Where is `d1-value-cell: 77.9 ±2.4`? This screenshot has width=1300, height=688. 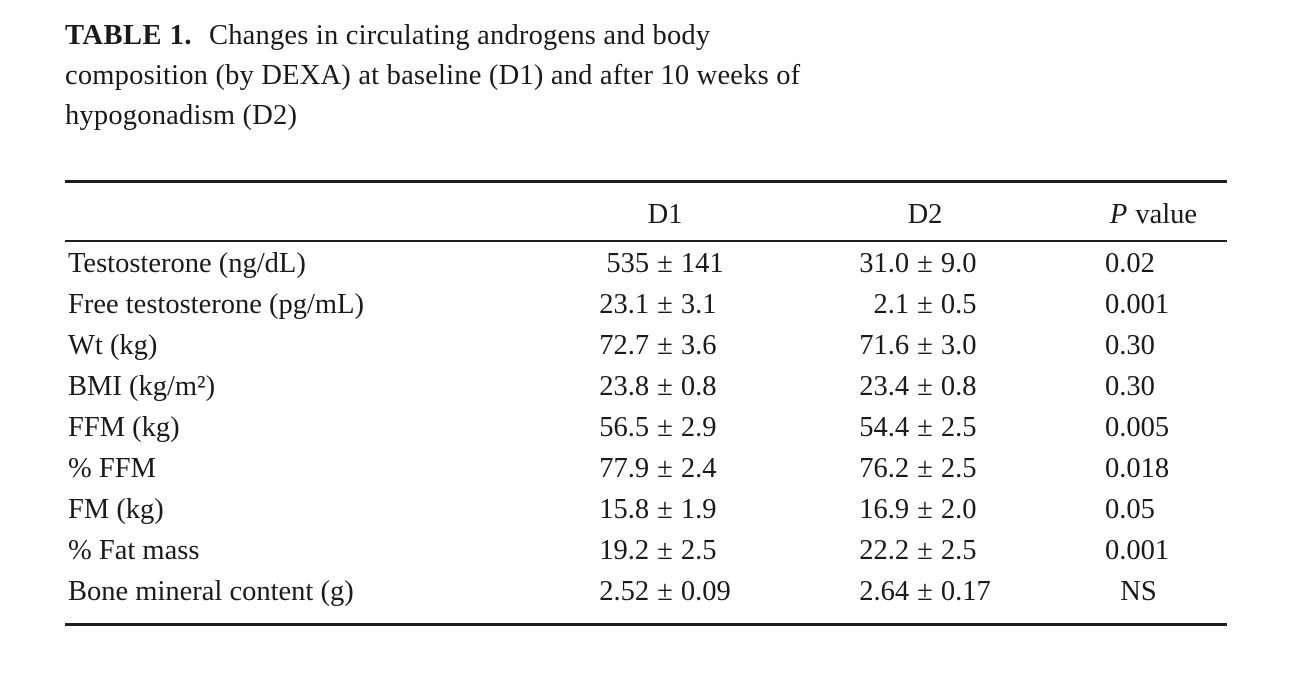 d1-value-cell: 77.9 ±2.4 is located at coordinates (665, 468).